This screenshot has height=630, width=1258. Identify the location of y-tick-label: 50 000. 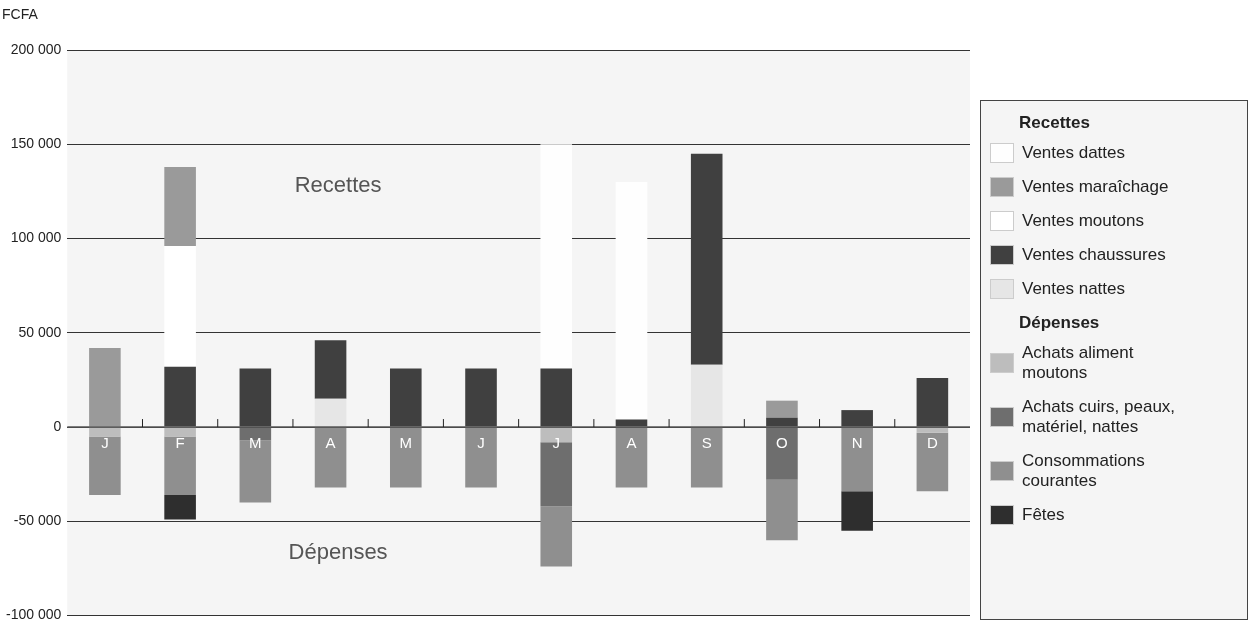
(40, 331).